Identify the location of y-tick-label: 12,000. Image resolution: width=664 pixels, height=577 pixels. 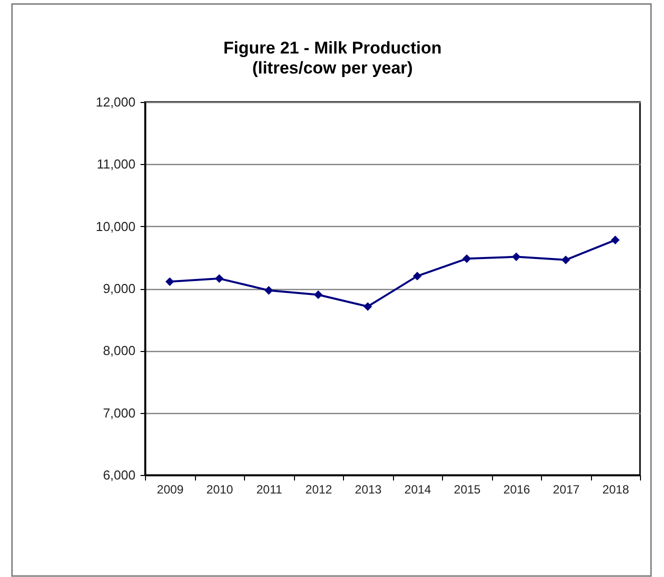
(116, 102).